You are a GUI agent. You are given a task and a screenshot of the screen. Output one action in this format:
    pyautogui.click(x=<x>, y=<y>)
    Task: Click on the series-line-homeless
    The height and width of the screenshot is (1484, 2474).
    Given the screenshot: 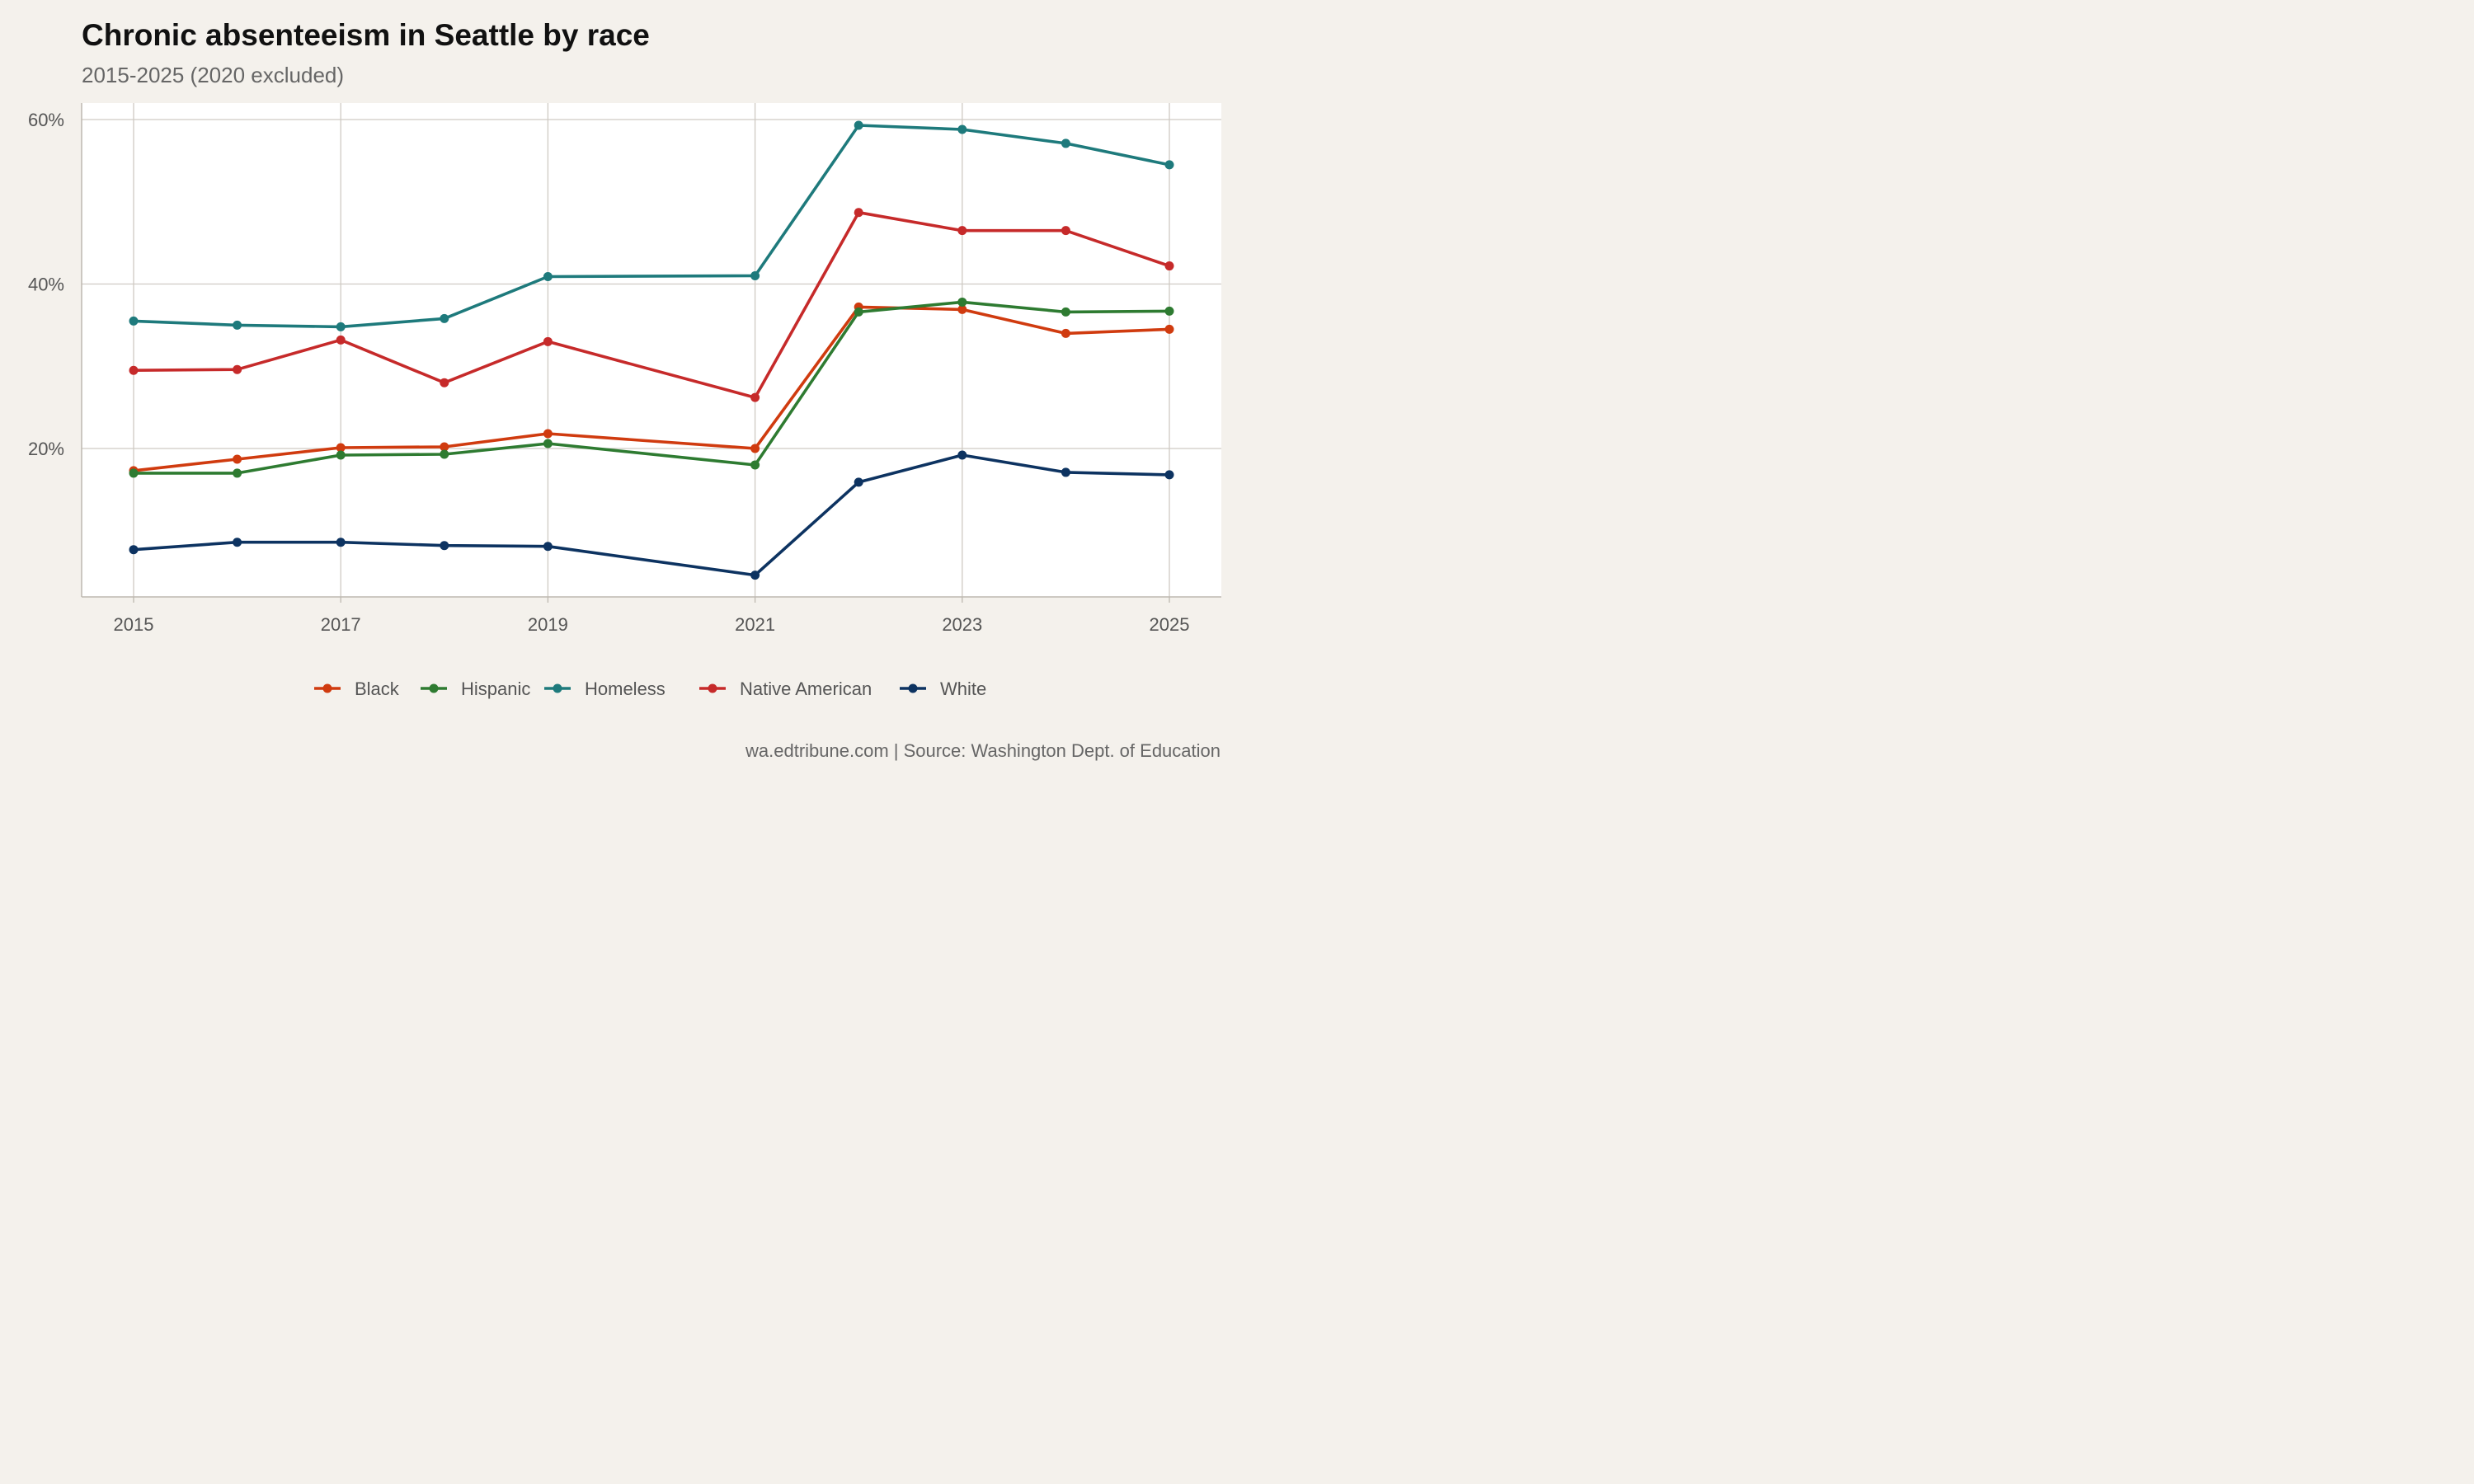 What is the action you would take?
    pyautogui.click(x=651, y=226)
    